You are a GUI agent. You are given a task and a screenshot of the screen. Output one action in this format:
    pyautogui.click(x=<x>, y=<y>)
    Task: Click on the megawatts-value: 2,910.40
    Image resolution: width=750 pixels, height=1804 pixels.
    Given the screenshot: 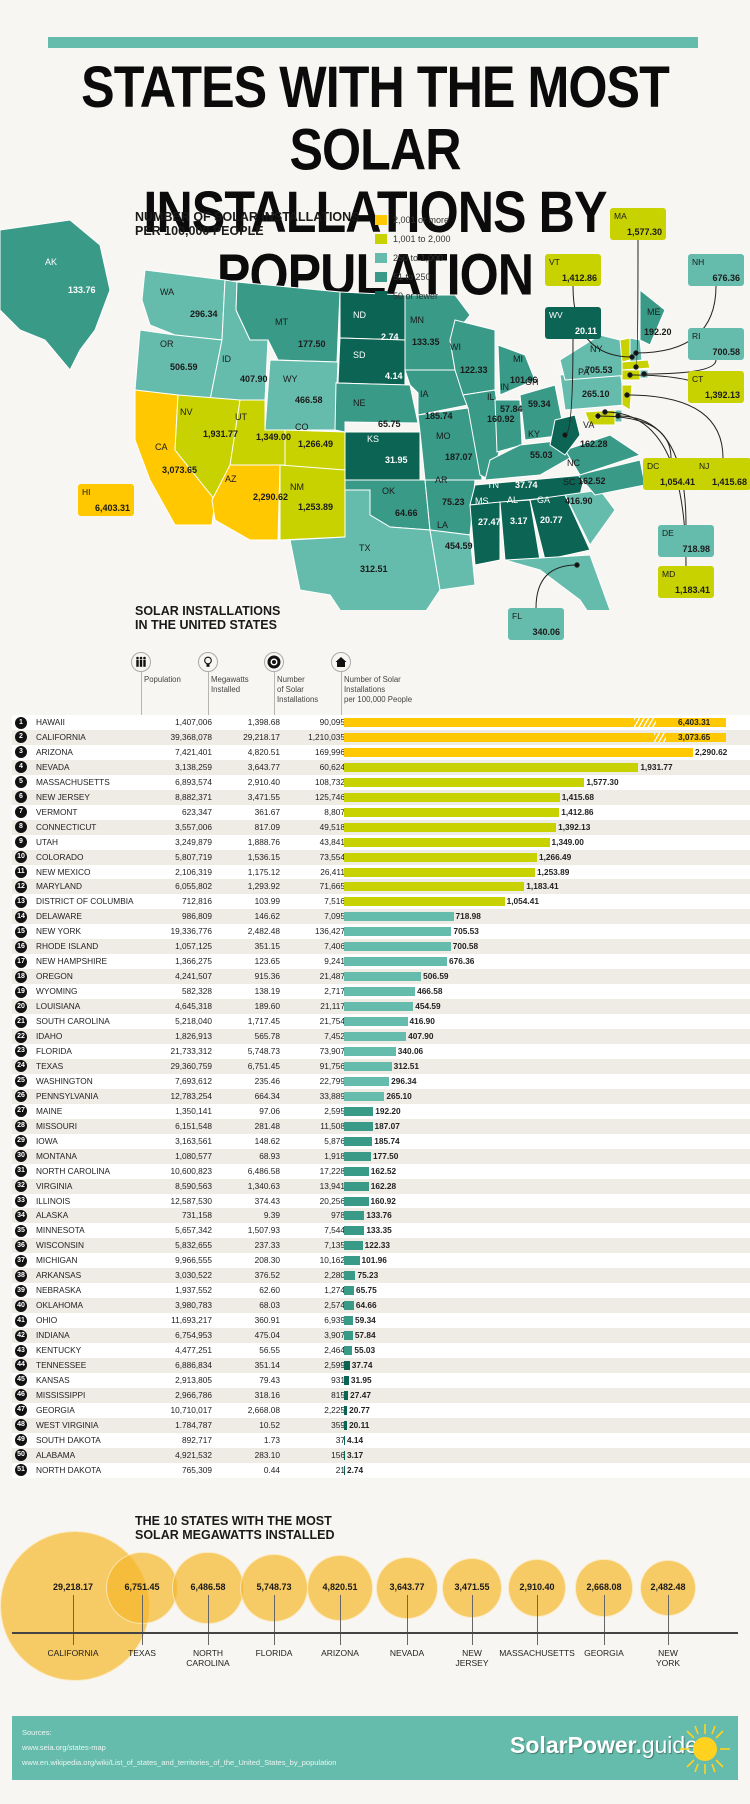 What is the action you would take?
    pyautogui.click(x=263, y=781)
    